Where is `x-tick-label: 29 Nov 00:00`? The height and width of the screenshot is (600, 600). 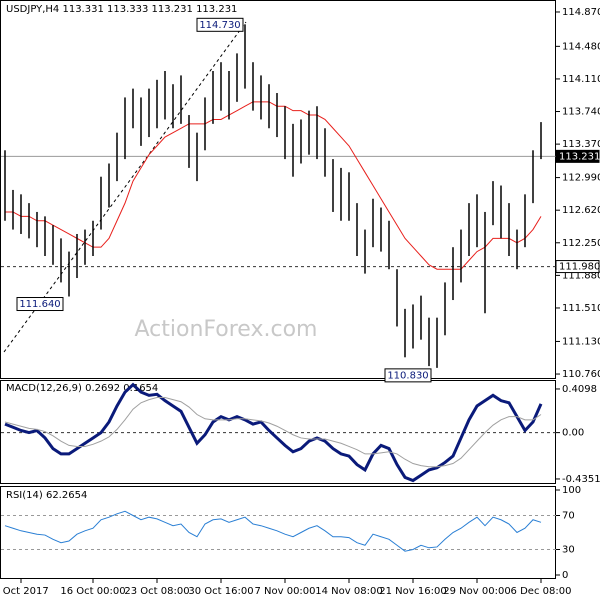
x-tick-label: 29 Nov 00:00 is located at coordinates (476, 591).